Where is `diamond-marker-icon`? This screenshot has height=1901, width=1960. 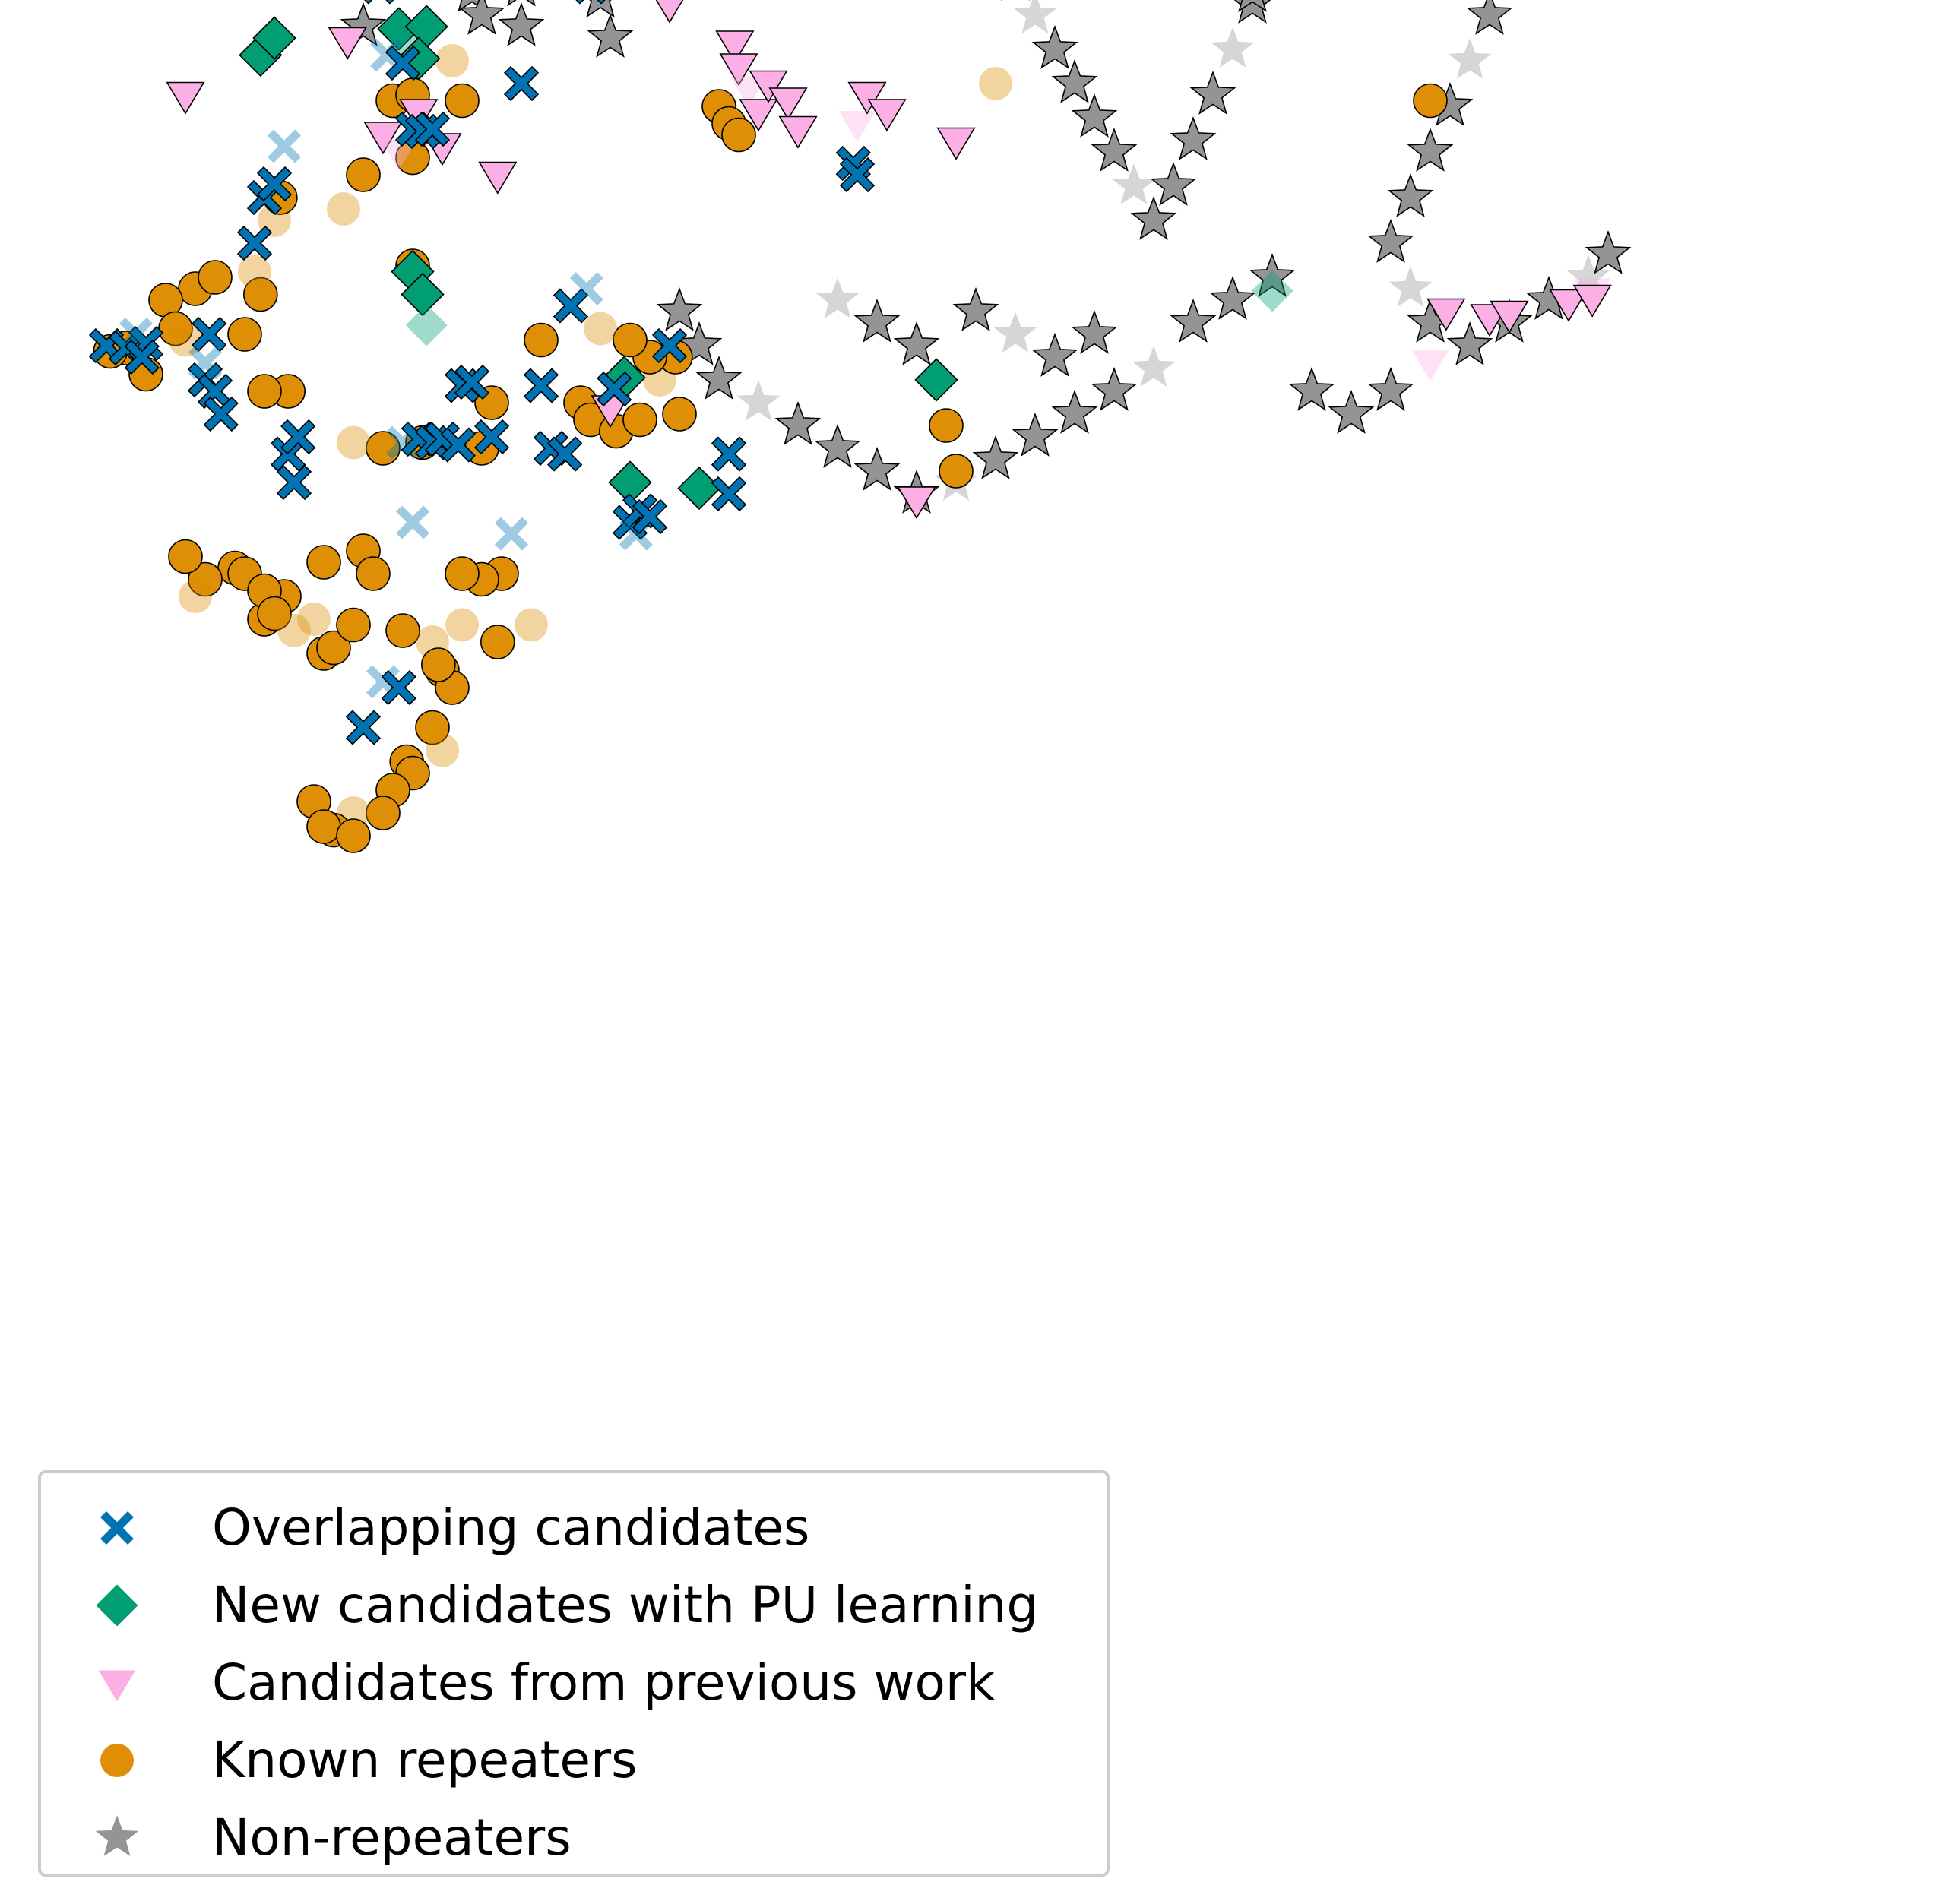 diamond-marker-icon is located at coordinates (117, 1605).